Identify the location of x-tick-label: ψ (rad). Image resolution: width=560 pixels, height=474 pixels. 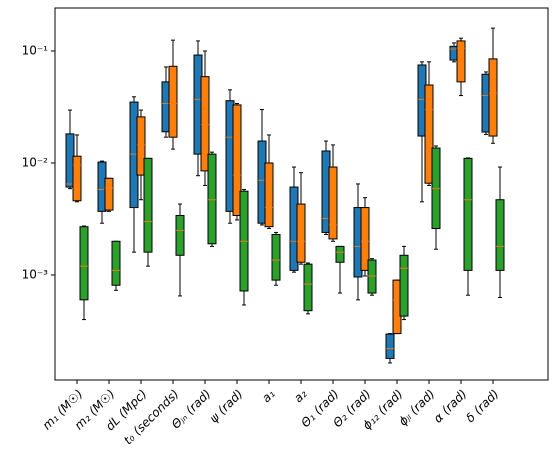
(226, 406).